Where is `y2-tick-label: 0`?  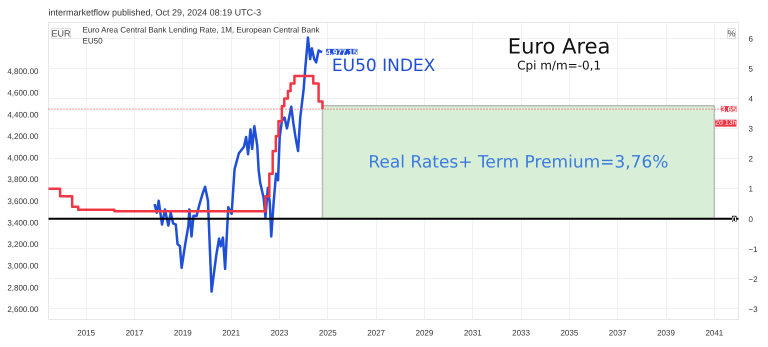
y2-tick-label: 0 is located at coordinates (751, 219).